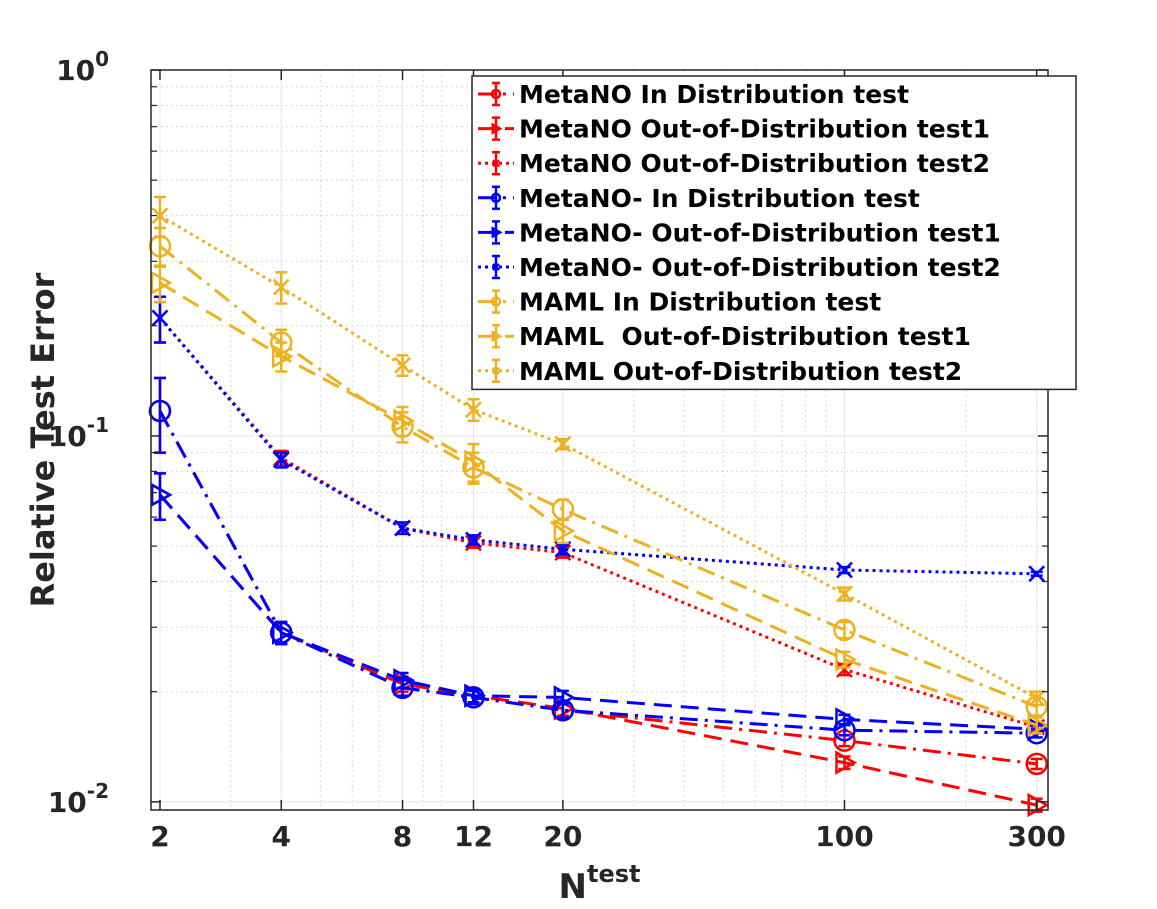 The image size is (1157, 909). What do you see at coordinates (1036, 836) in the screenshot?
I see `x-tick-label: 300` at bounding box center [1036, 836].